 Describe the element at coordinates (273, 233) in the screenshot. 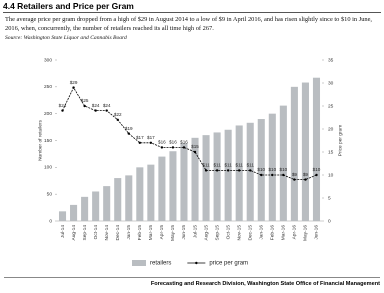

I see `x-tick-label: Feb-16` at that location.